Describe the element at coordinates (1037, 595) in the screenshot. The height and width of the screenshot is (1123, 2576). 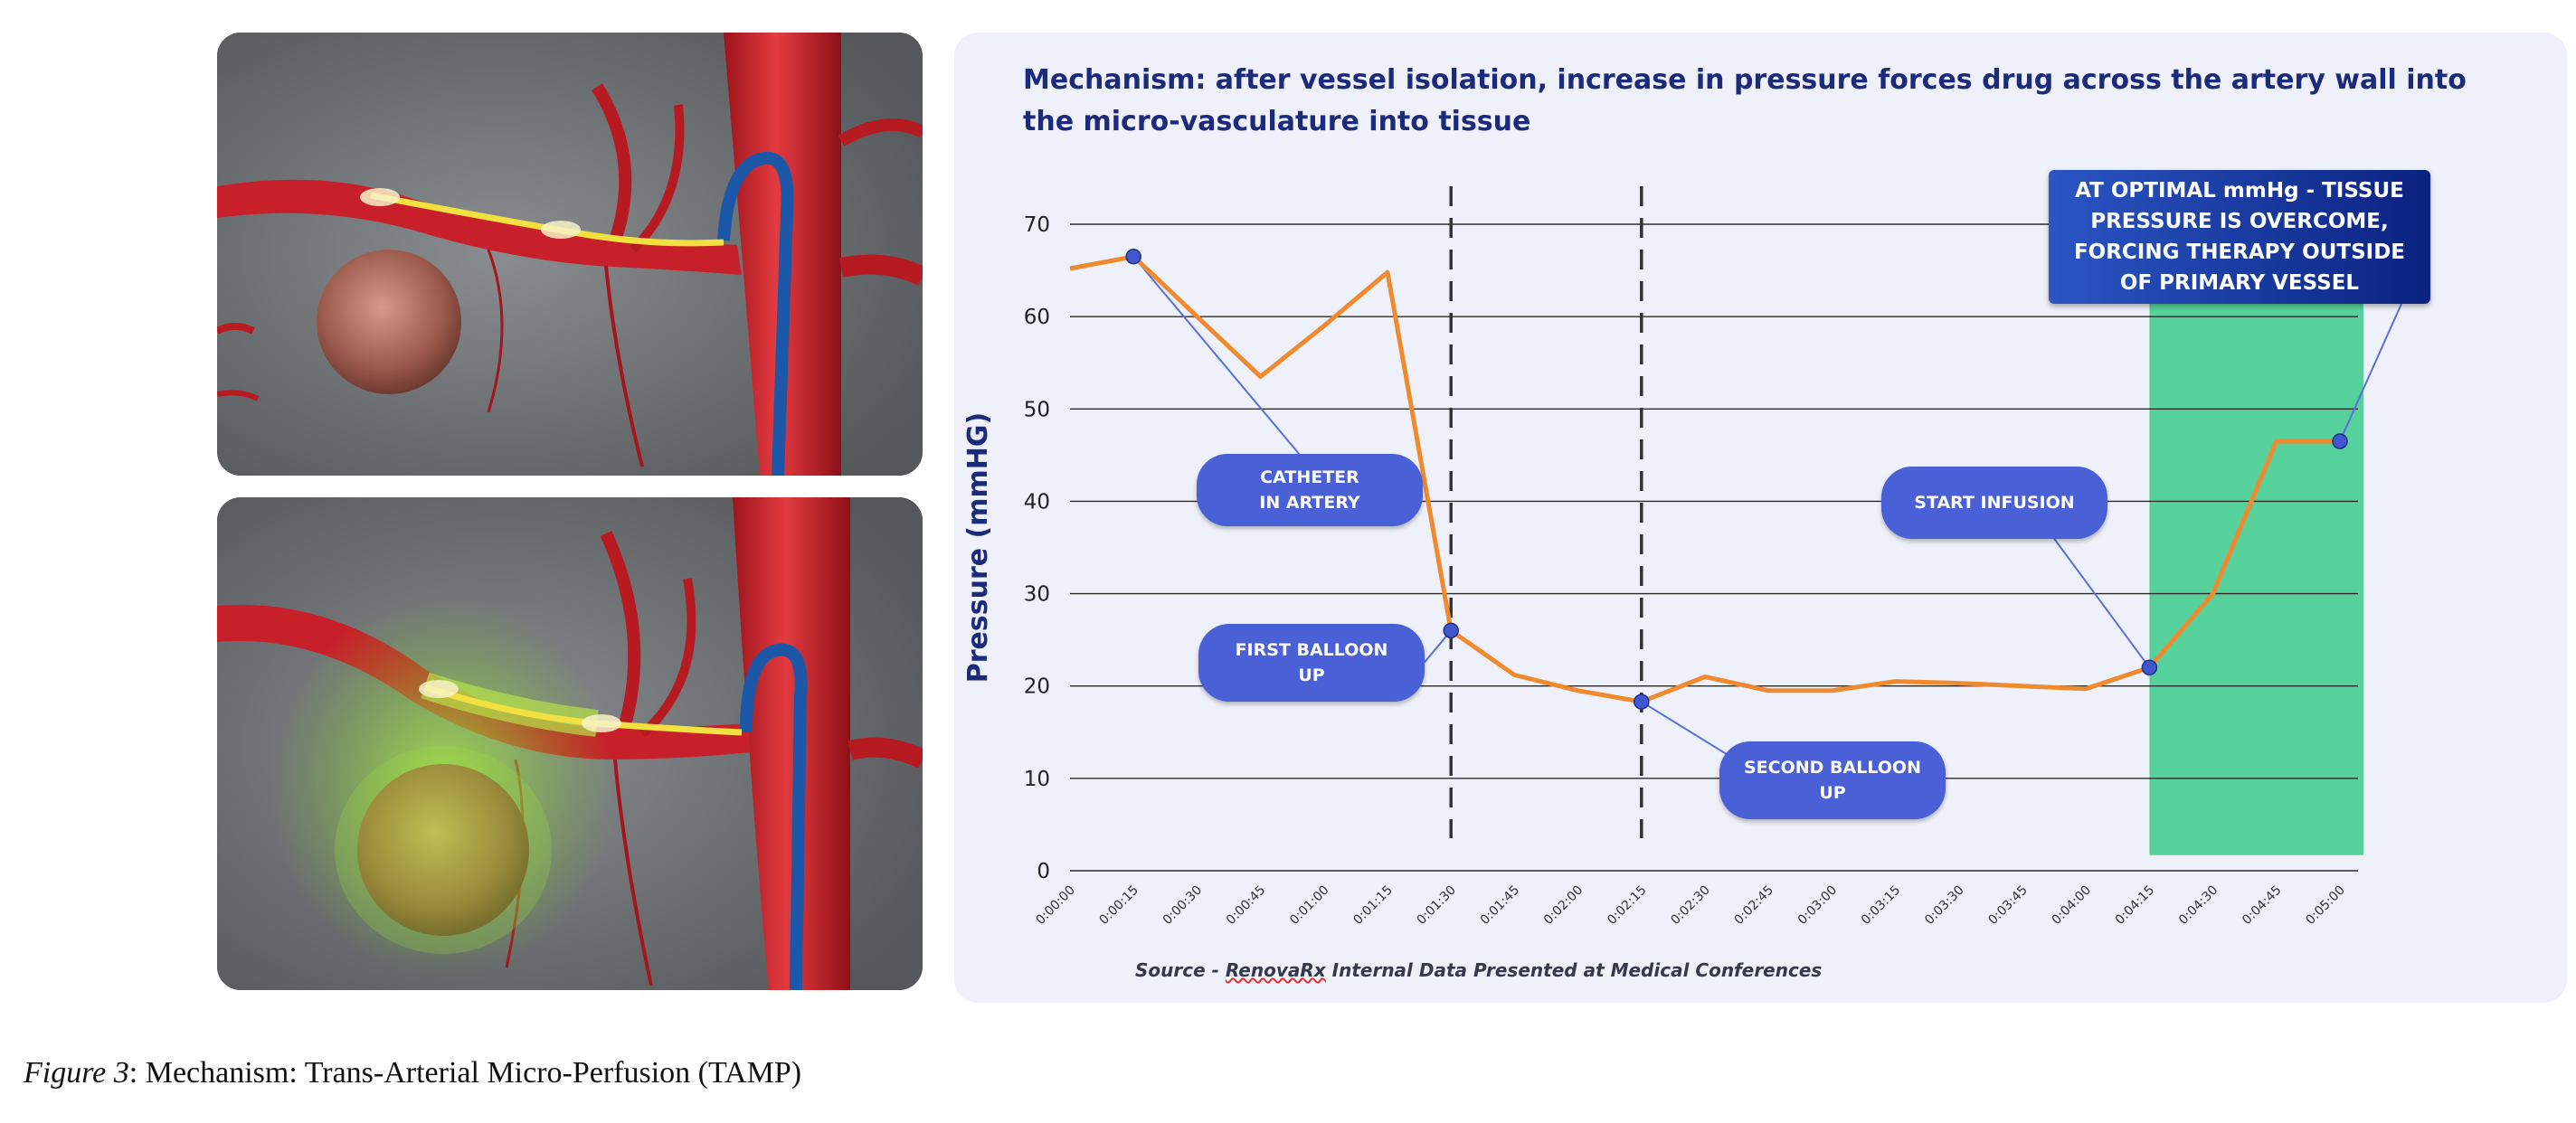
I see `y-tick-label: 30` at that location.